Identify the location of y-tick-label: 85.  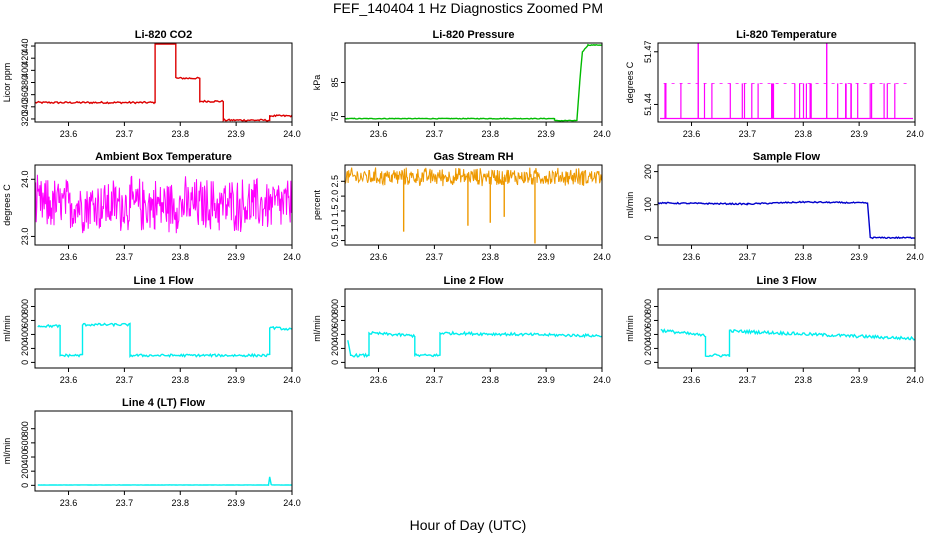
(335, 82).